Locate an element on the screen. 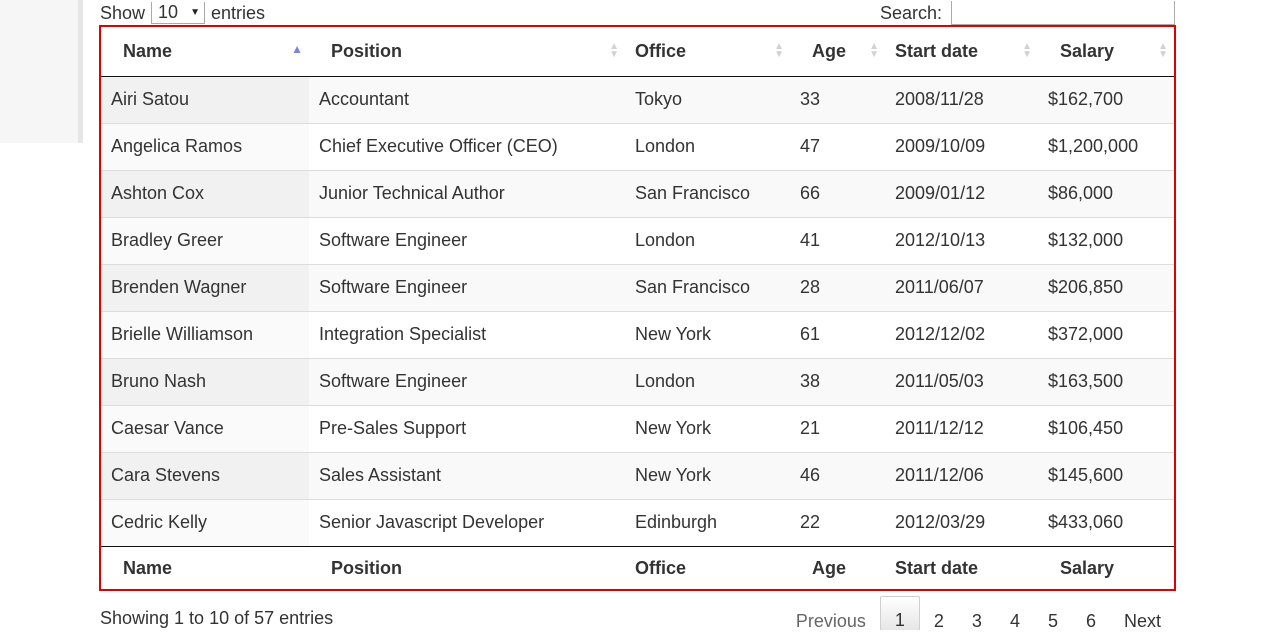 This screenshot has width=1275, height=632. name-cell: Cedric Kelly is located at coordinates (205, 522).